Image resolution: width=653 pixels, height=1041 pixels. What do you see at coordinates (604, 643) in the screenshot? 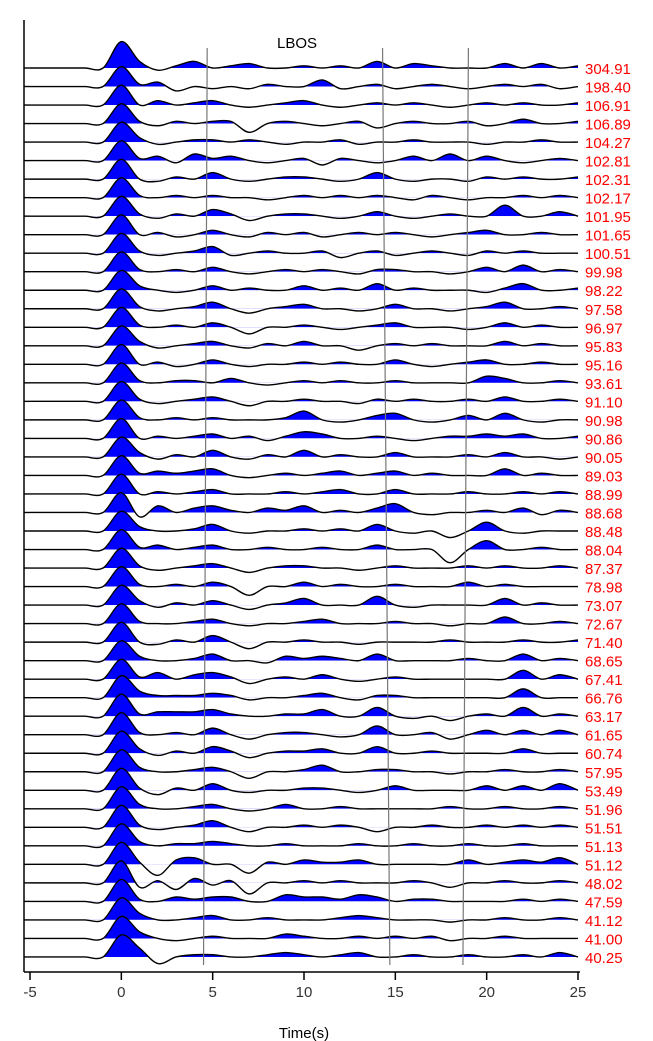
I see `trace-label: 71.40` at bounding box center [604, 643].